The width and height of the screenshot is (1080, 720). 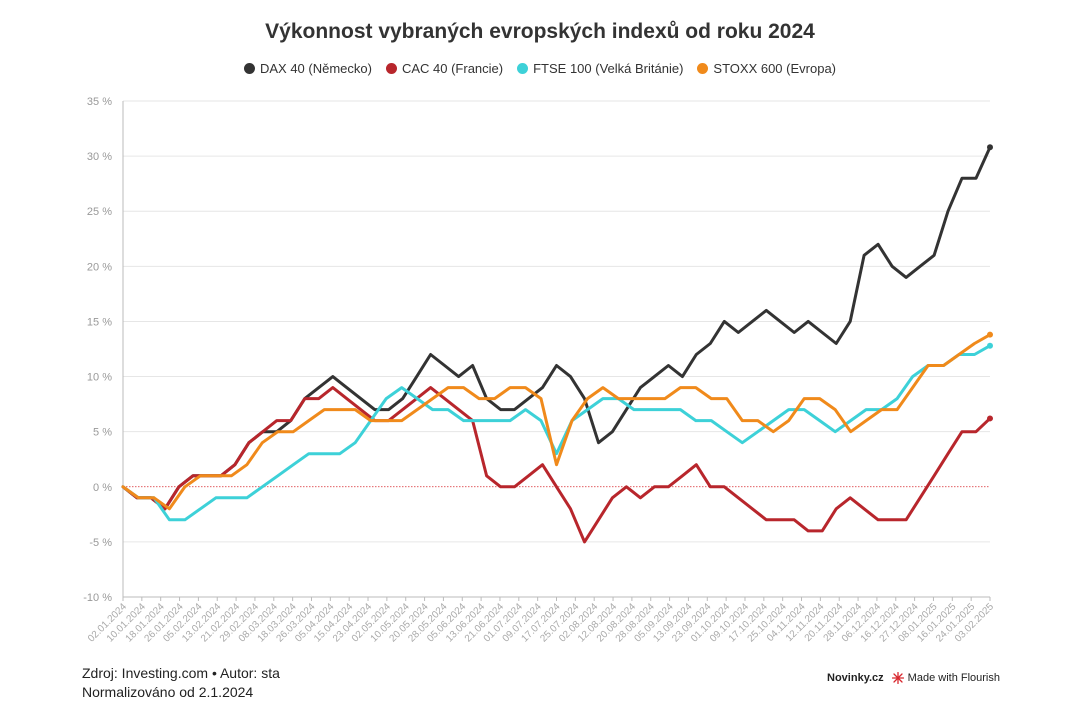 I want to click on y-tick-label: 25 %, so click(x=99, y=212).